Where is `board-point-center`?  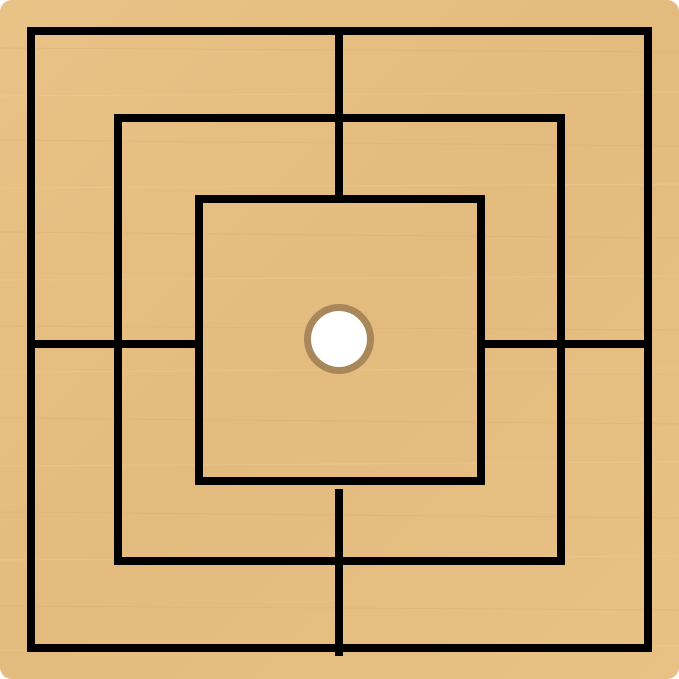 board-point-center is located at coordinates (339, 339).